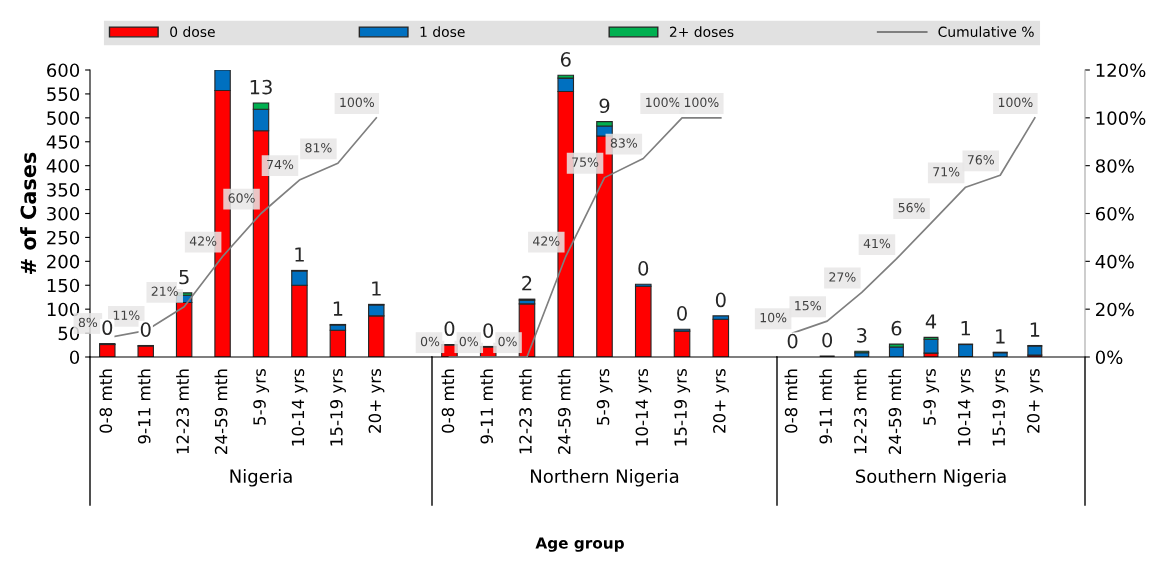 The width and height of the screenshot is (1160, 566). What do you see at coordinates (911, 207) in the screenshot?
I see `data-label: 56%` at bounding box center [911, 207].